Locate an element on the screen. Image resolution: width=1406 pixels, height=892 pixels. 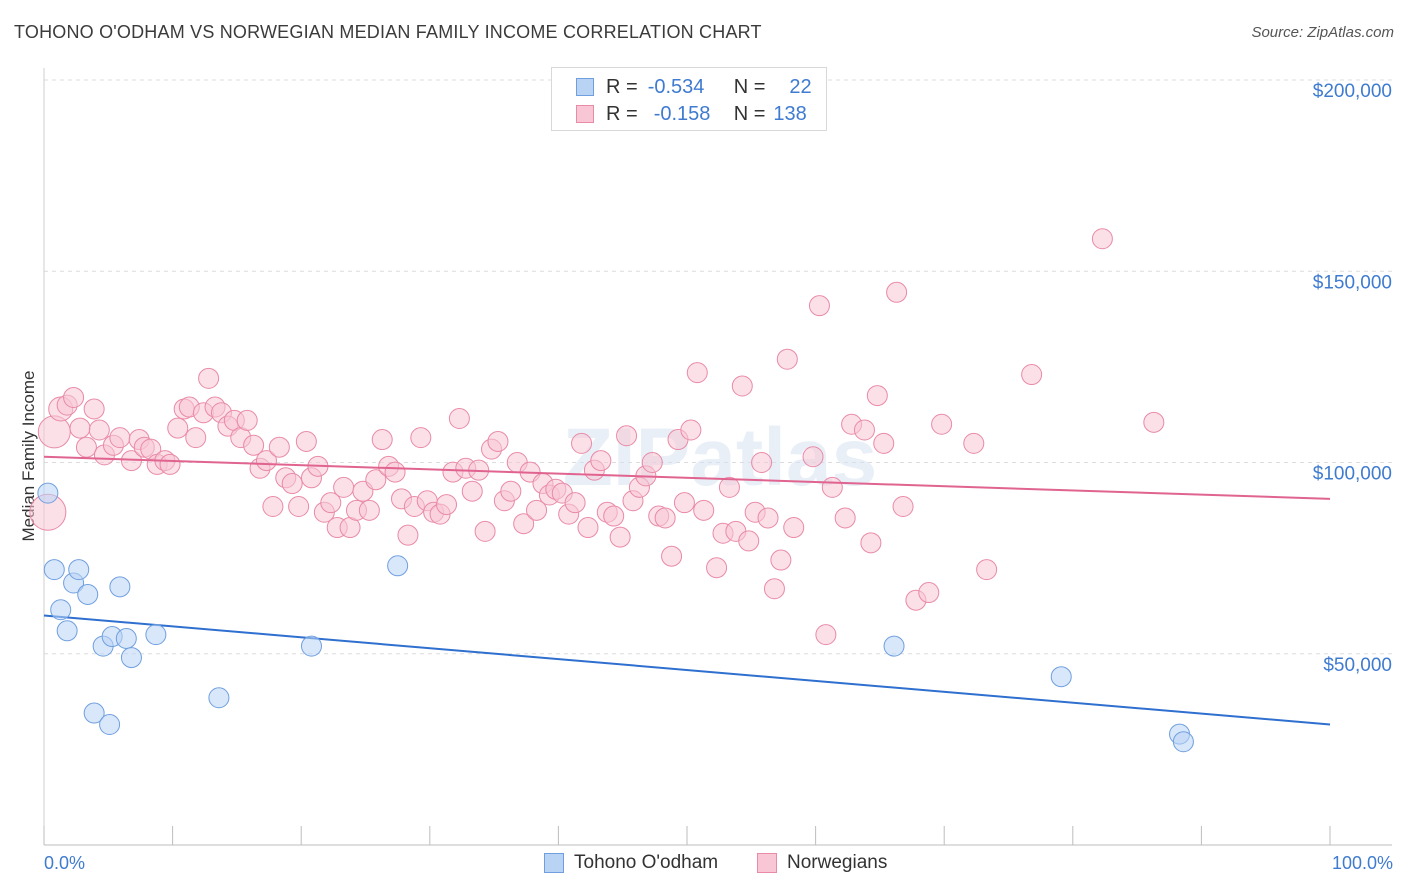
y-tick-labels: $50,000 $100,000 $150,000 $200,000 is located at coordinates (1352, 378).